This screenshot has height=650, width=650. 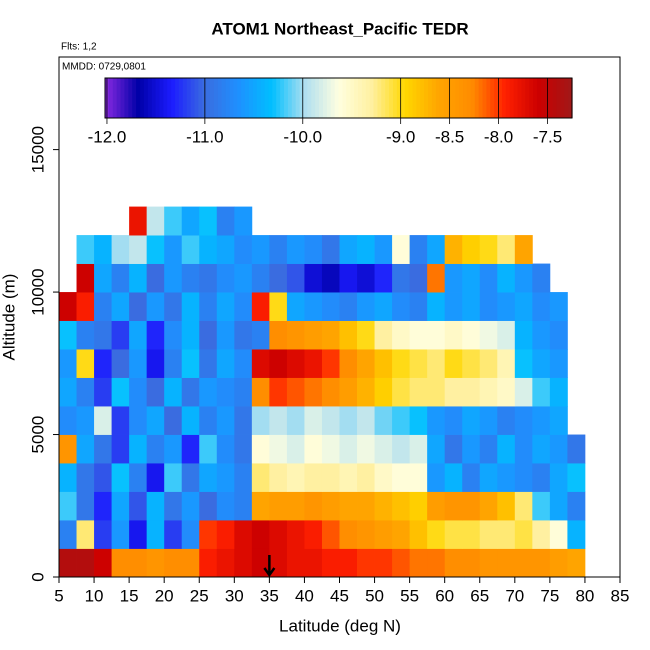 What do you see at coordinates (444, 595) in the screenshot?
I see `x-tick-label: 60` at bounding box center [444, 595].